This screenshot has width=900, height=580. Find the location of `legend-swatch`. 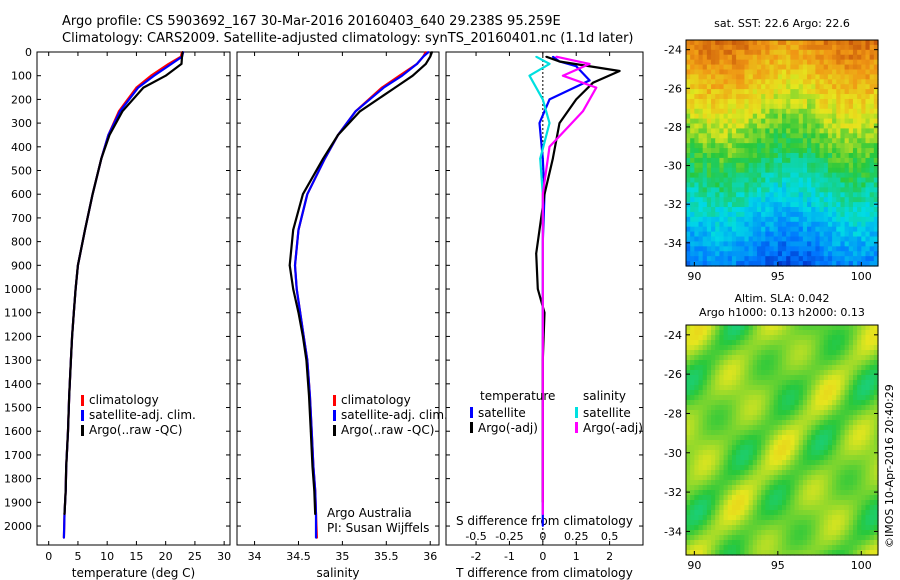

legend-swatch is located at coordinates (82, 430).